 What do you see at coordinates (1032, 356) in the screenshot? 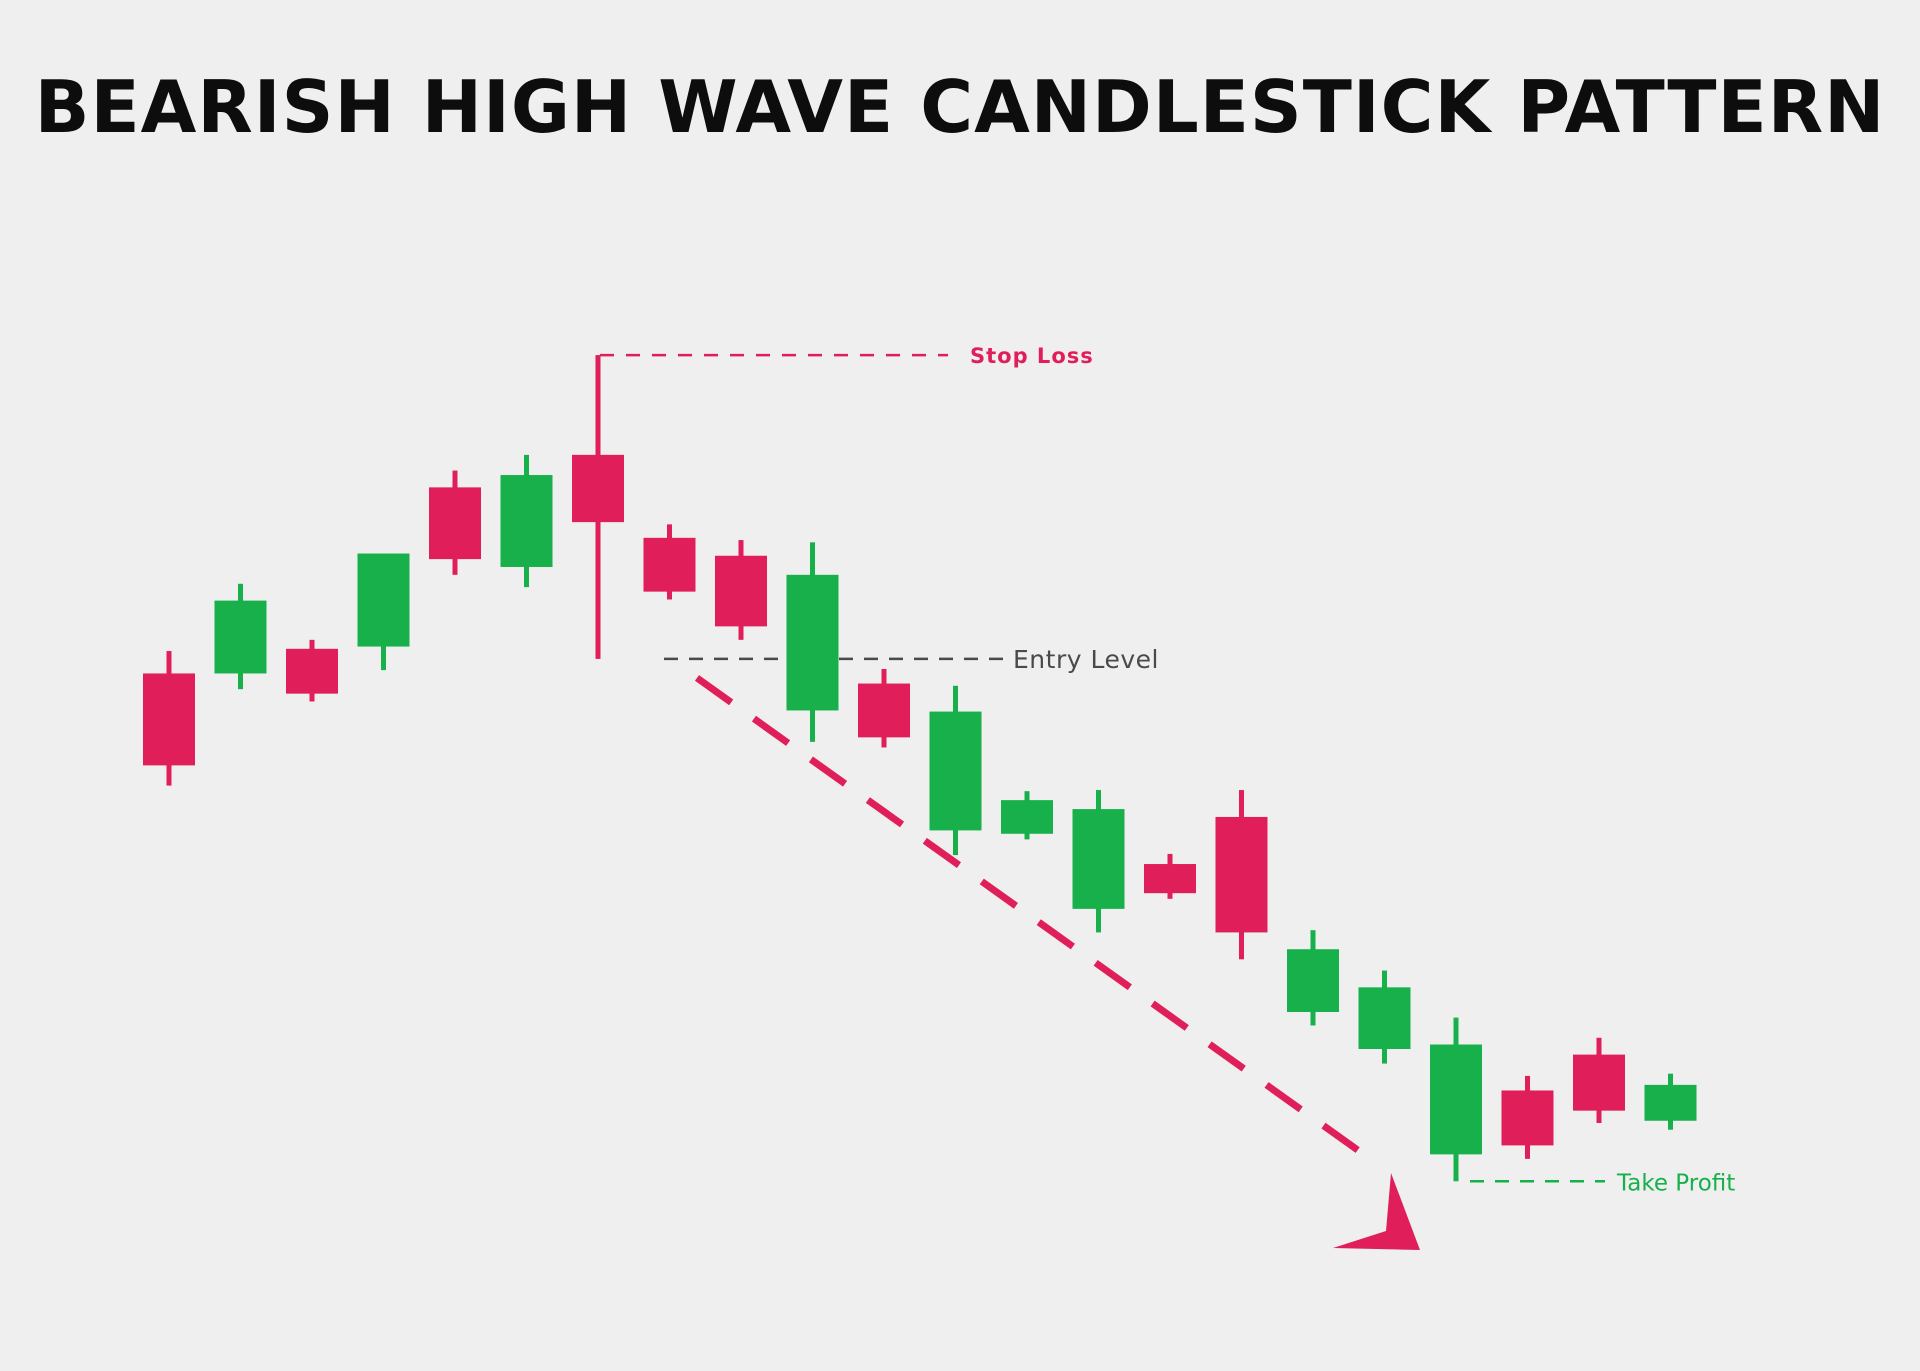
I see `stop-loss-label: Stop Loss` at bounding box center [1032, 356].